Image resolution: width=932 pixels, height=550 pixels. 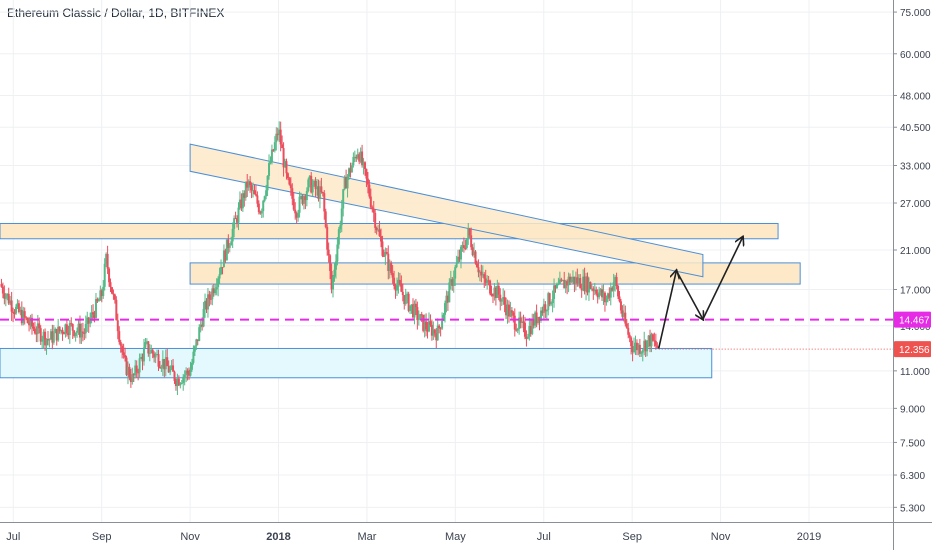 I want to click on y-tick-label: 27.000, so click(x=915, y=204).